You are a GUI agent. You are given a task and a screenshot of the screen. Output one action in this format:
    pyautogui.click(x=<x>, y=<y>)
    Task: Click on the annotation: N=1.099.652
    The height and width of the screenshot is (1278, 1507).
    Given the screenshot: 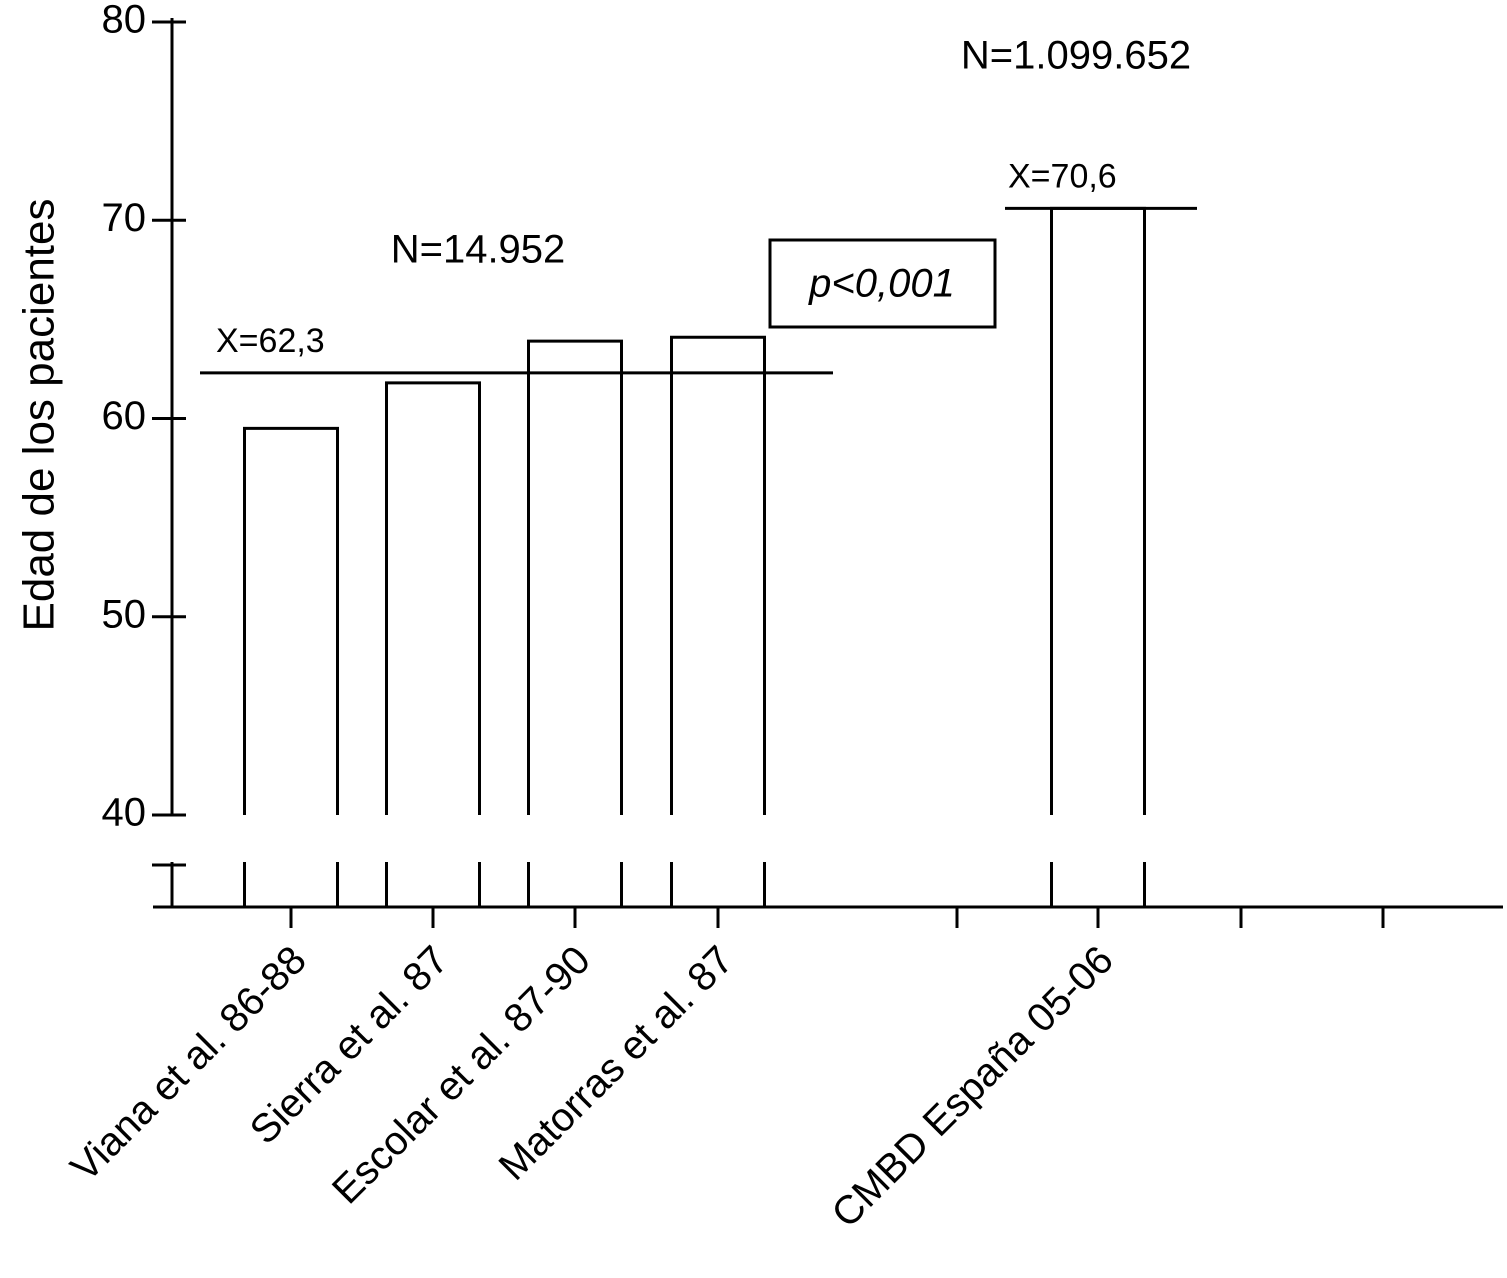 What is the action you would take?
    pyautogui.click(x=1076, y=56)
    